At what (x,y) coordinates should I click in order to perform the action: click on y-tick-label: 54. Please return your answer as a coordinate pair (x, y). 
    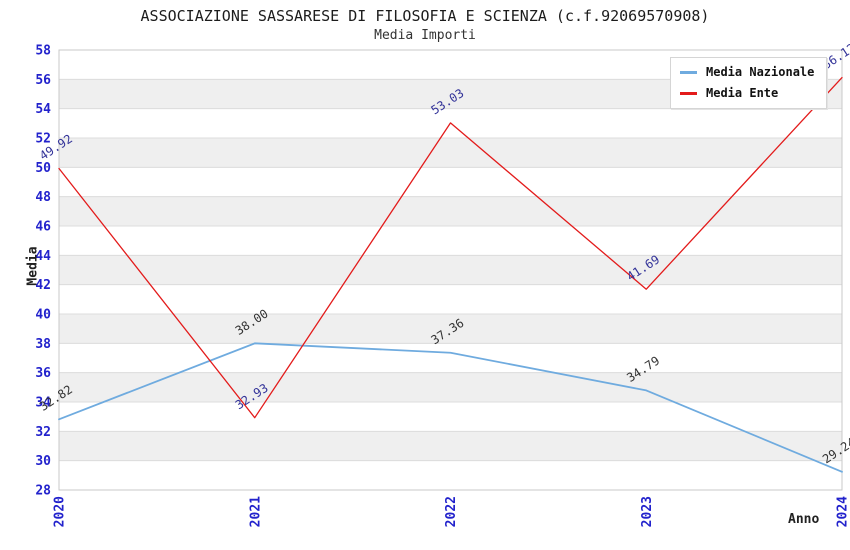
    Looking at the image, I should click on (43, 109).